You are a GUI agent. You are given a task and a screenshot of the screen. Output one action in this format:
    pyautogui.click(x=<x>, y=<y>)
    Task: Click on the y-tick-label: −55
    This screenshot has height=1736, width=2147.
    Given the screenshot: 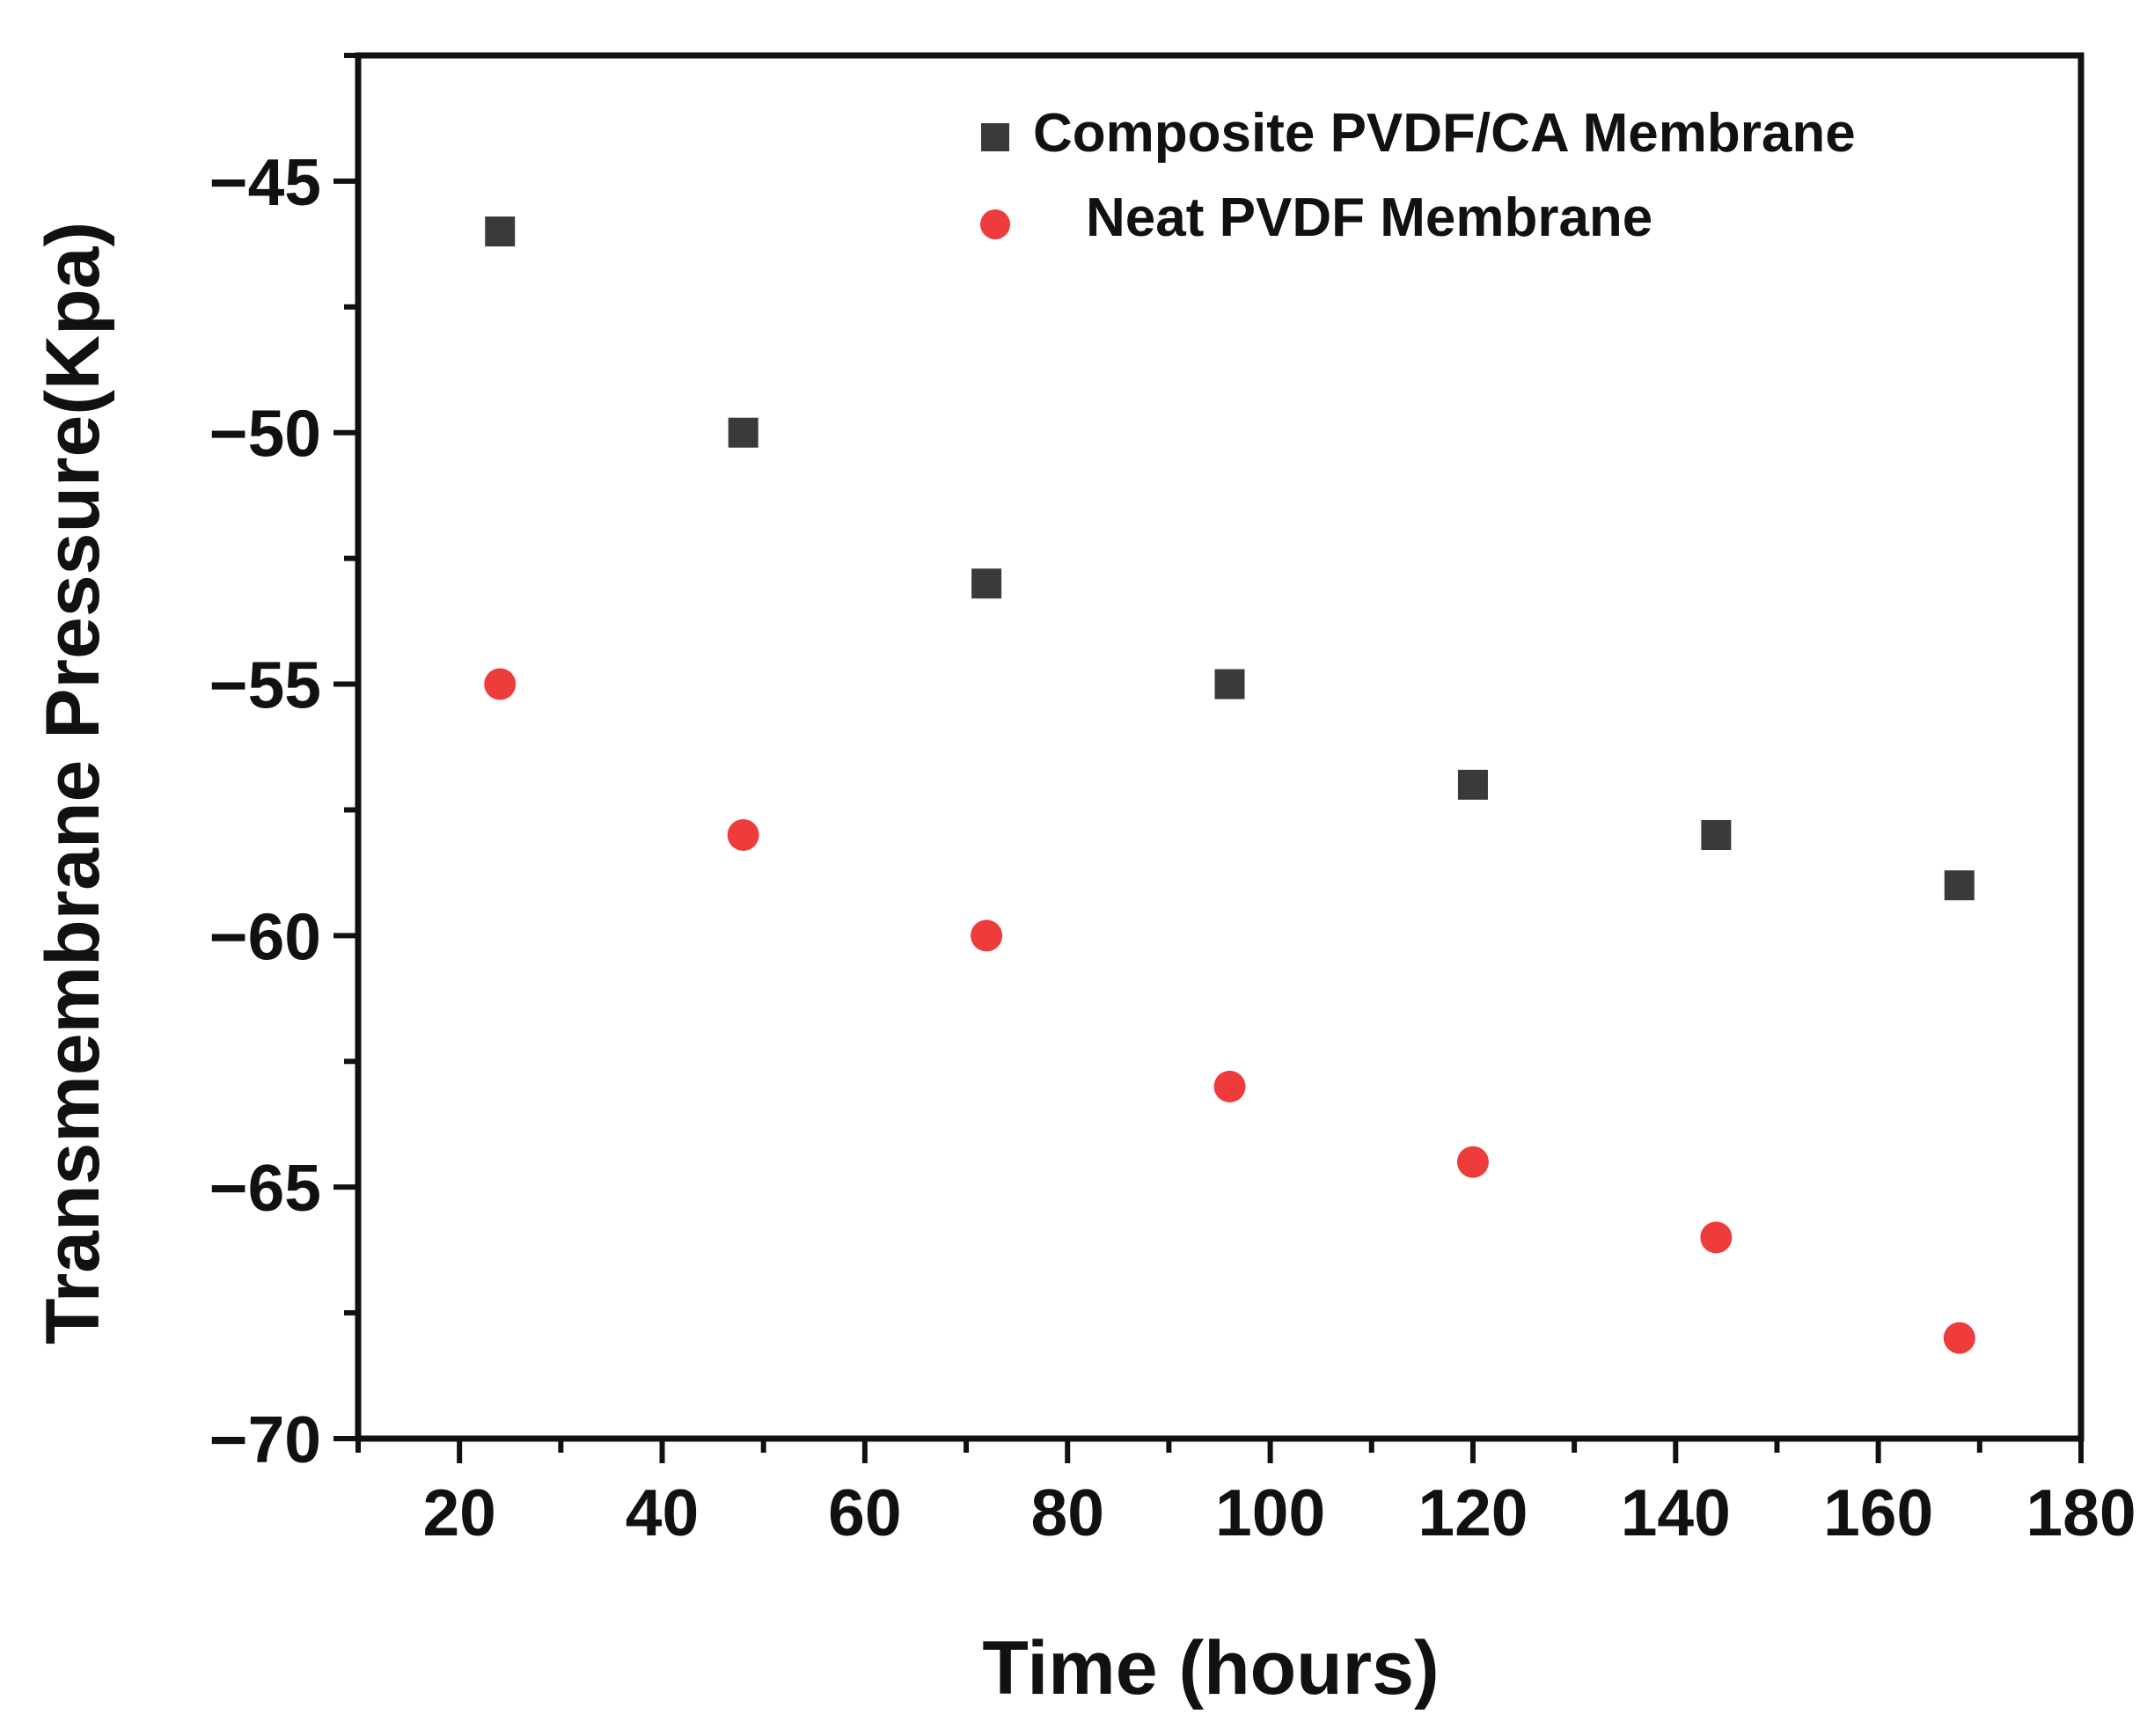 What is the action you would take?
    pyautogui.click(x=265, y=685)
    